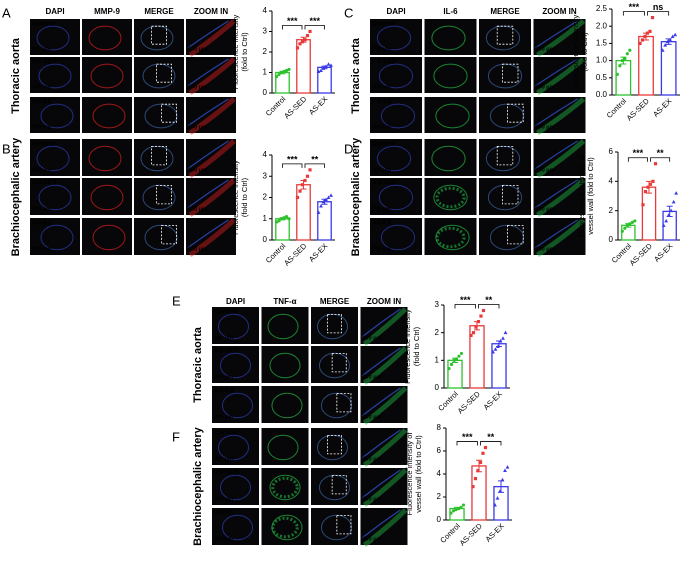 The width and height of the screenshot is (685, 561). Describe the element at coordinates (43, 144) in the screenshot. I see `row-label: Control` at that location.